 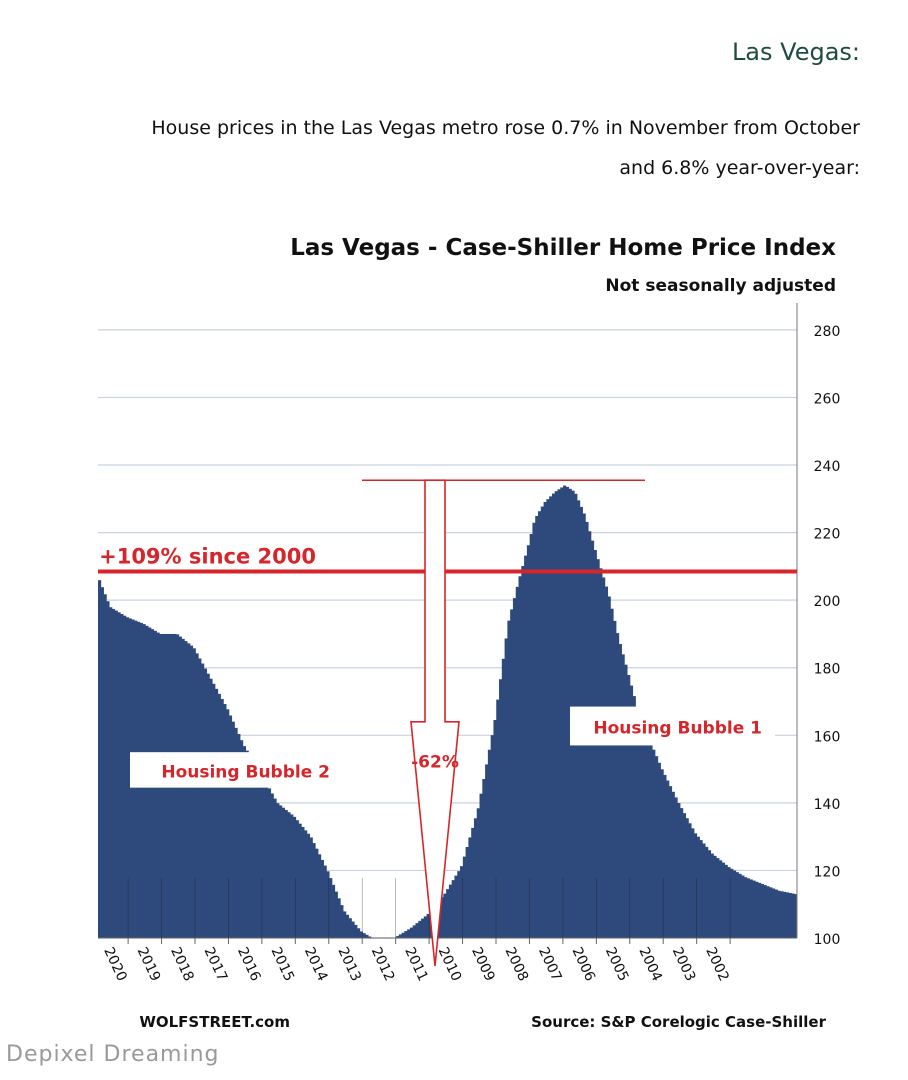 I want to click on x-tick-label-2016: 2016, so click(x=249, y=964).